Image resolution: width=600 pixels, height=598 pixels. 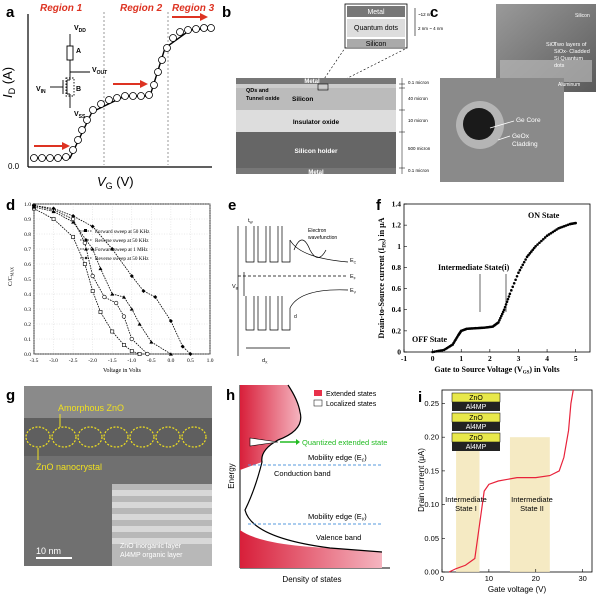 I want to click on panel-f-frame, so click(x=497, y=278).